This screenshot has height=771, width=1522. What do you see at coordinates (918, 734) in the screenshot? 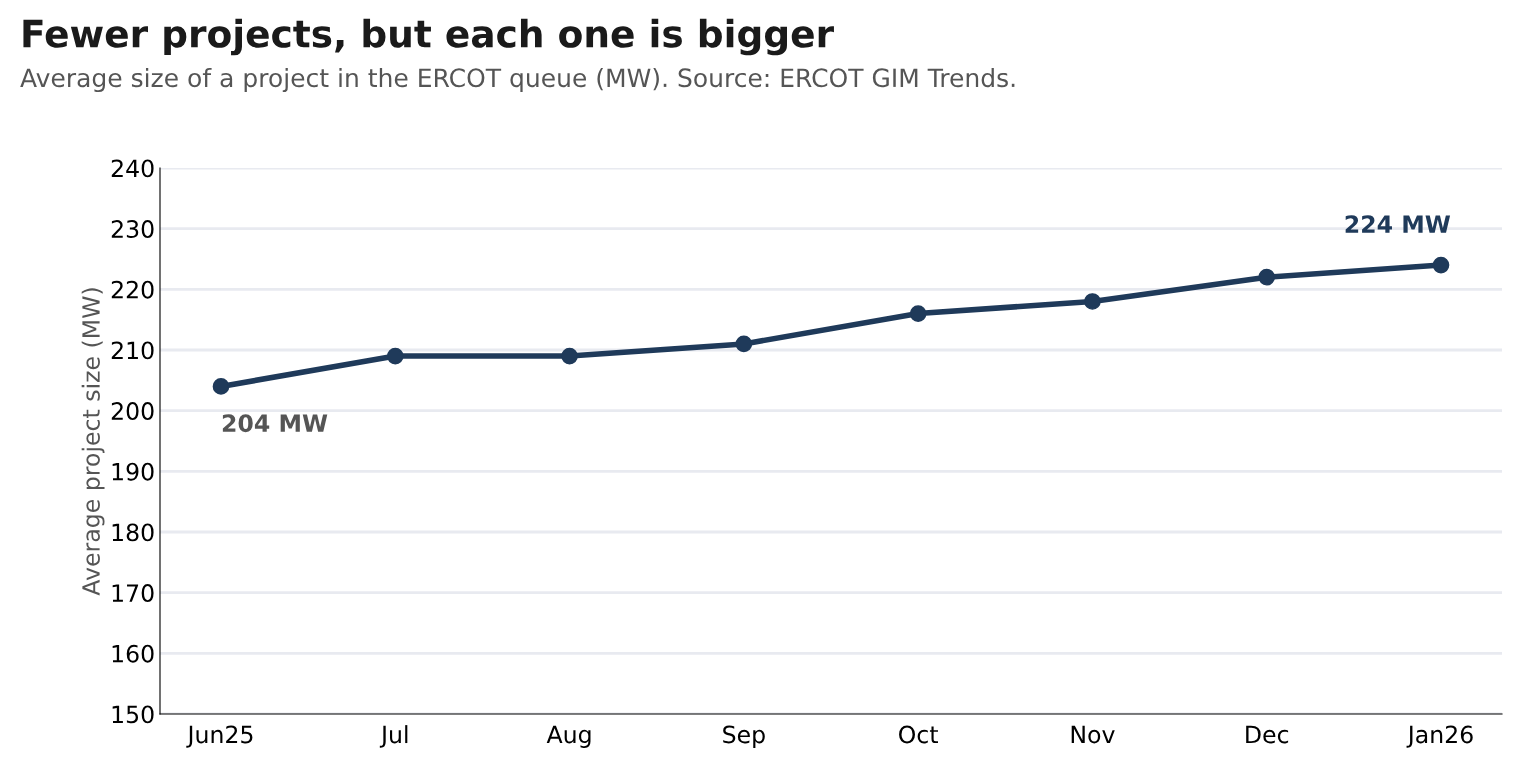
I see `x-tick-label: Oct` at bounding box center [918, 734].